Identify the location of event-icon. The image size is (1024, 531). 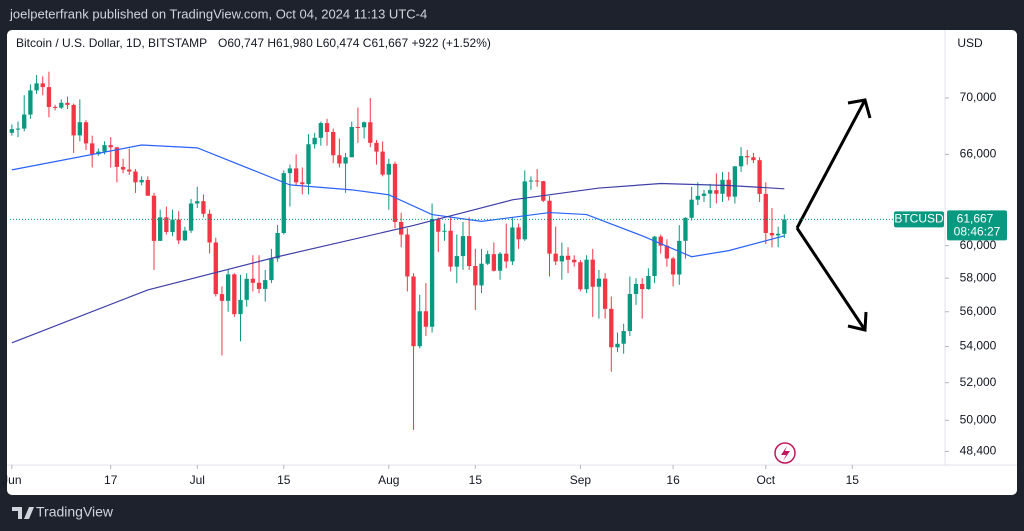
(785, 453).